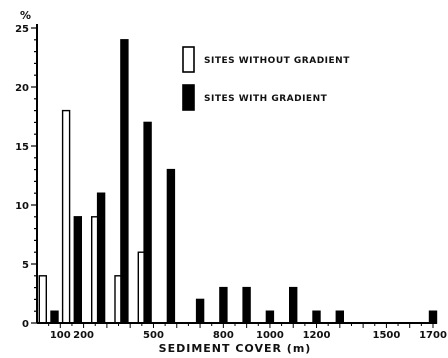 This screenshot has width=448, height=358. What do you see at coordinates (25, 324) in the screenshot?
I see `y-tick-label: 0` at bounding box center [25, 324].